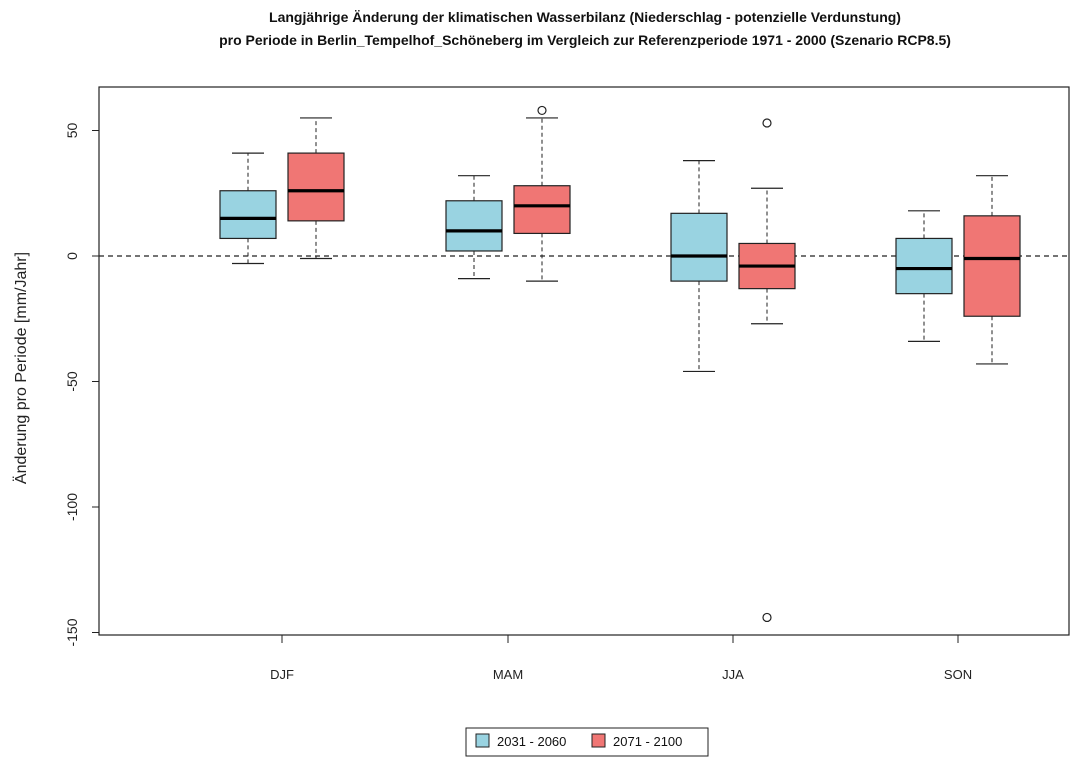 Image resolution: width=1071 pixels, height=758 pixels. Describe the element at coordinates (72, 131) in the screenshot. I see `y-tick-label: 50` at that location.